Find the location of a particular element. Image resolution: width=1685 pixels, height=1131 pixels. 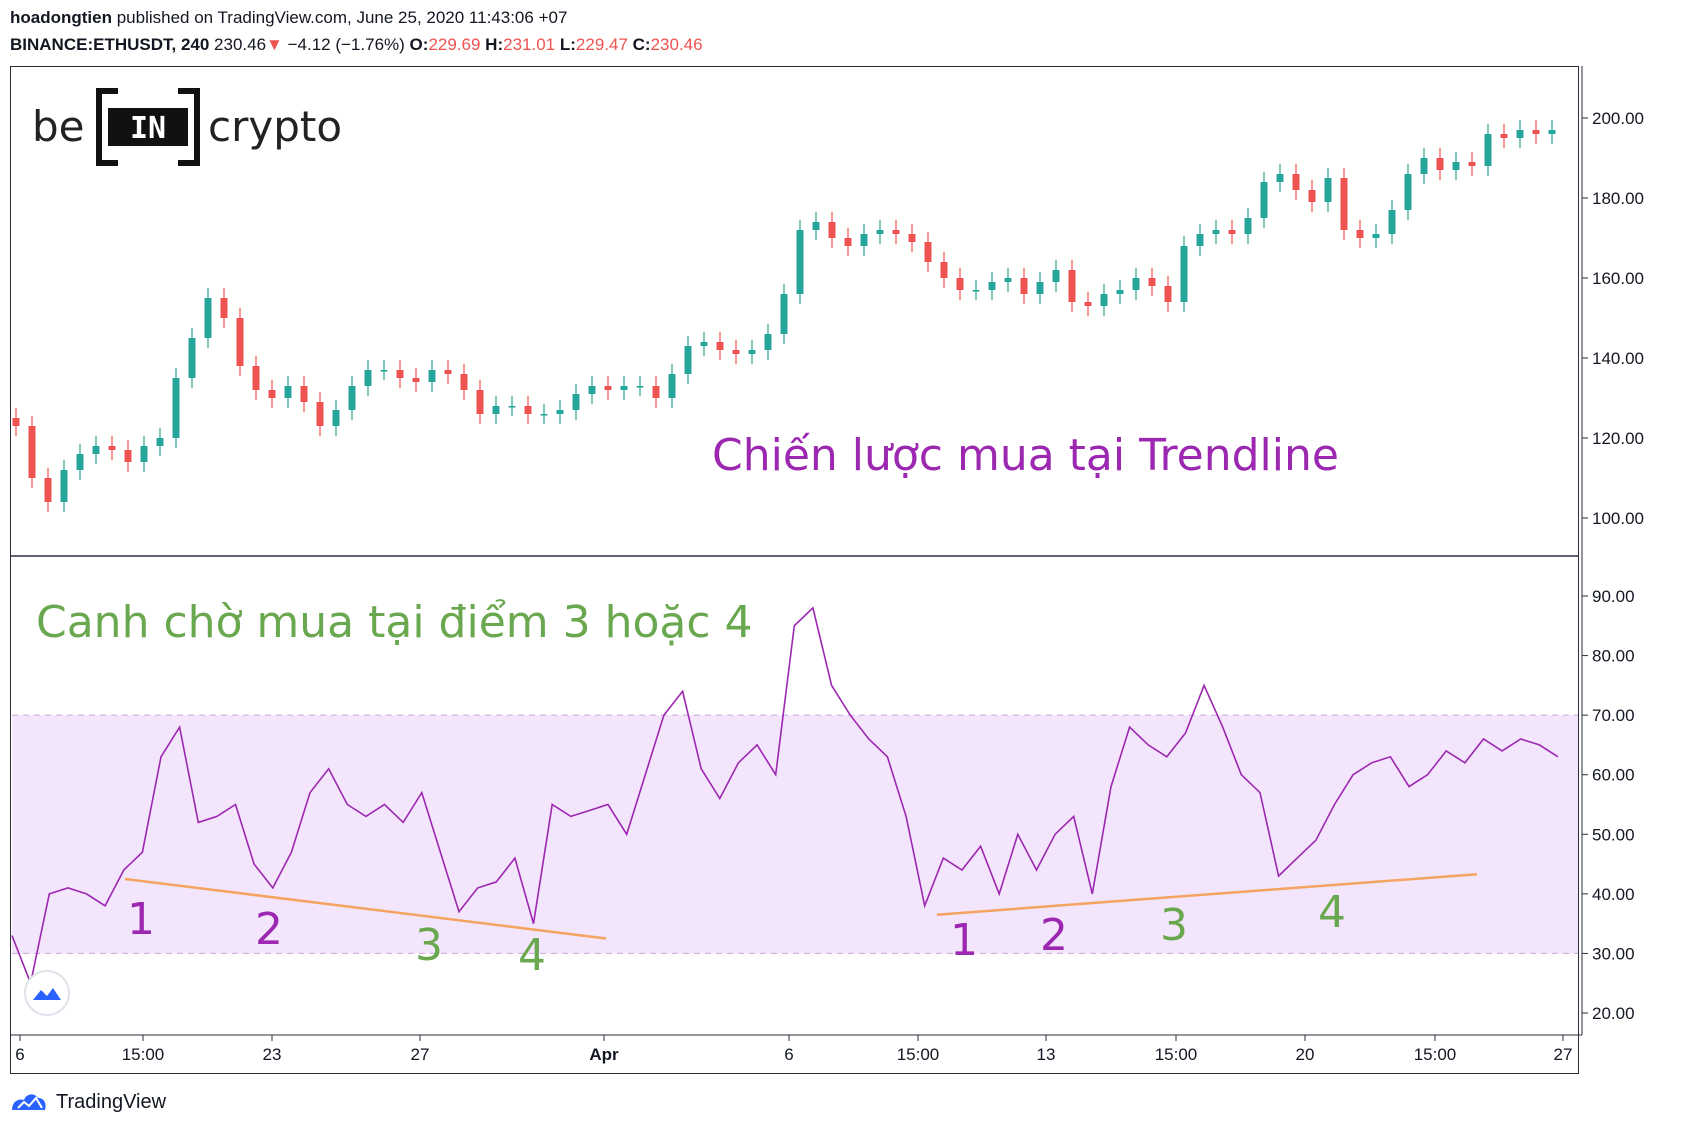

trendline is located at coordinates (1207, 894).